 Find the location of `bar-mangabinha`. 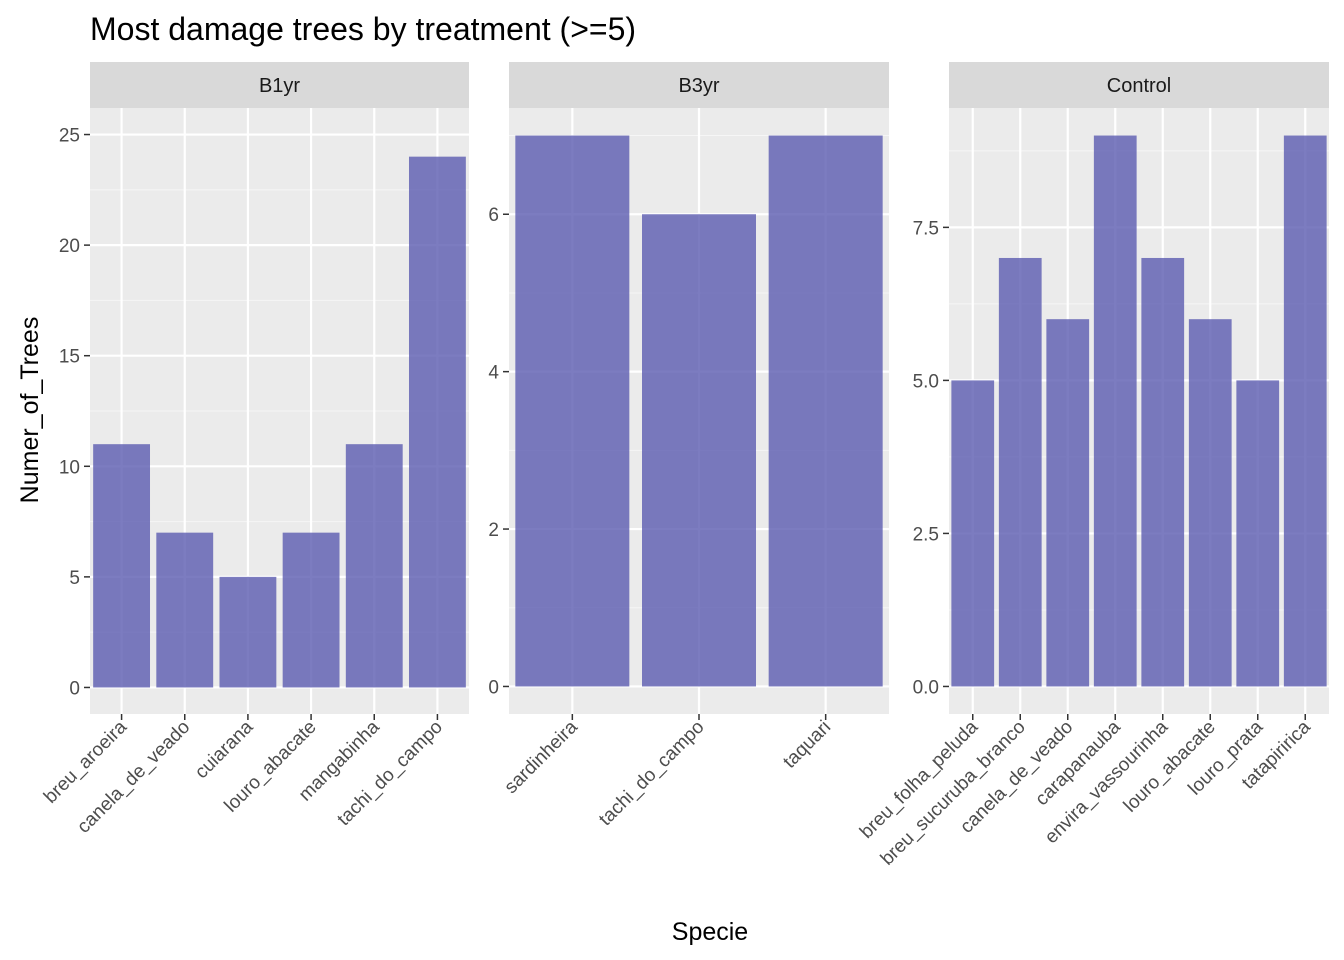

bar-mangabinha is located at coordinates (374, 566).